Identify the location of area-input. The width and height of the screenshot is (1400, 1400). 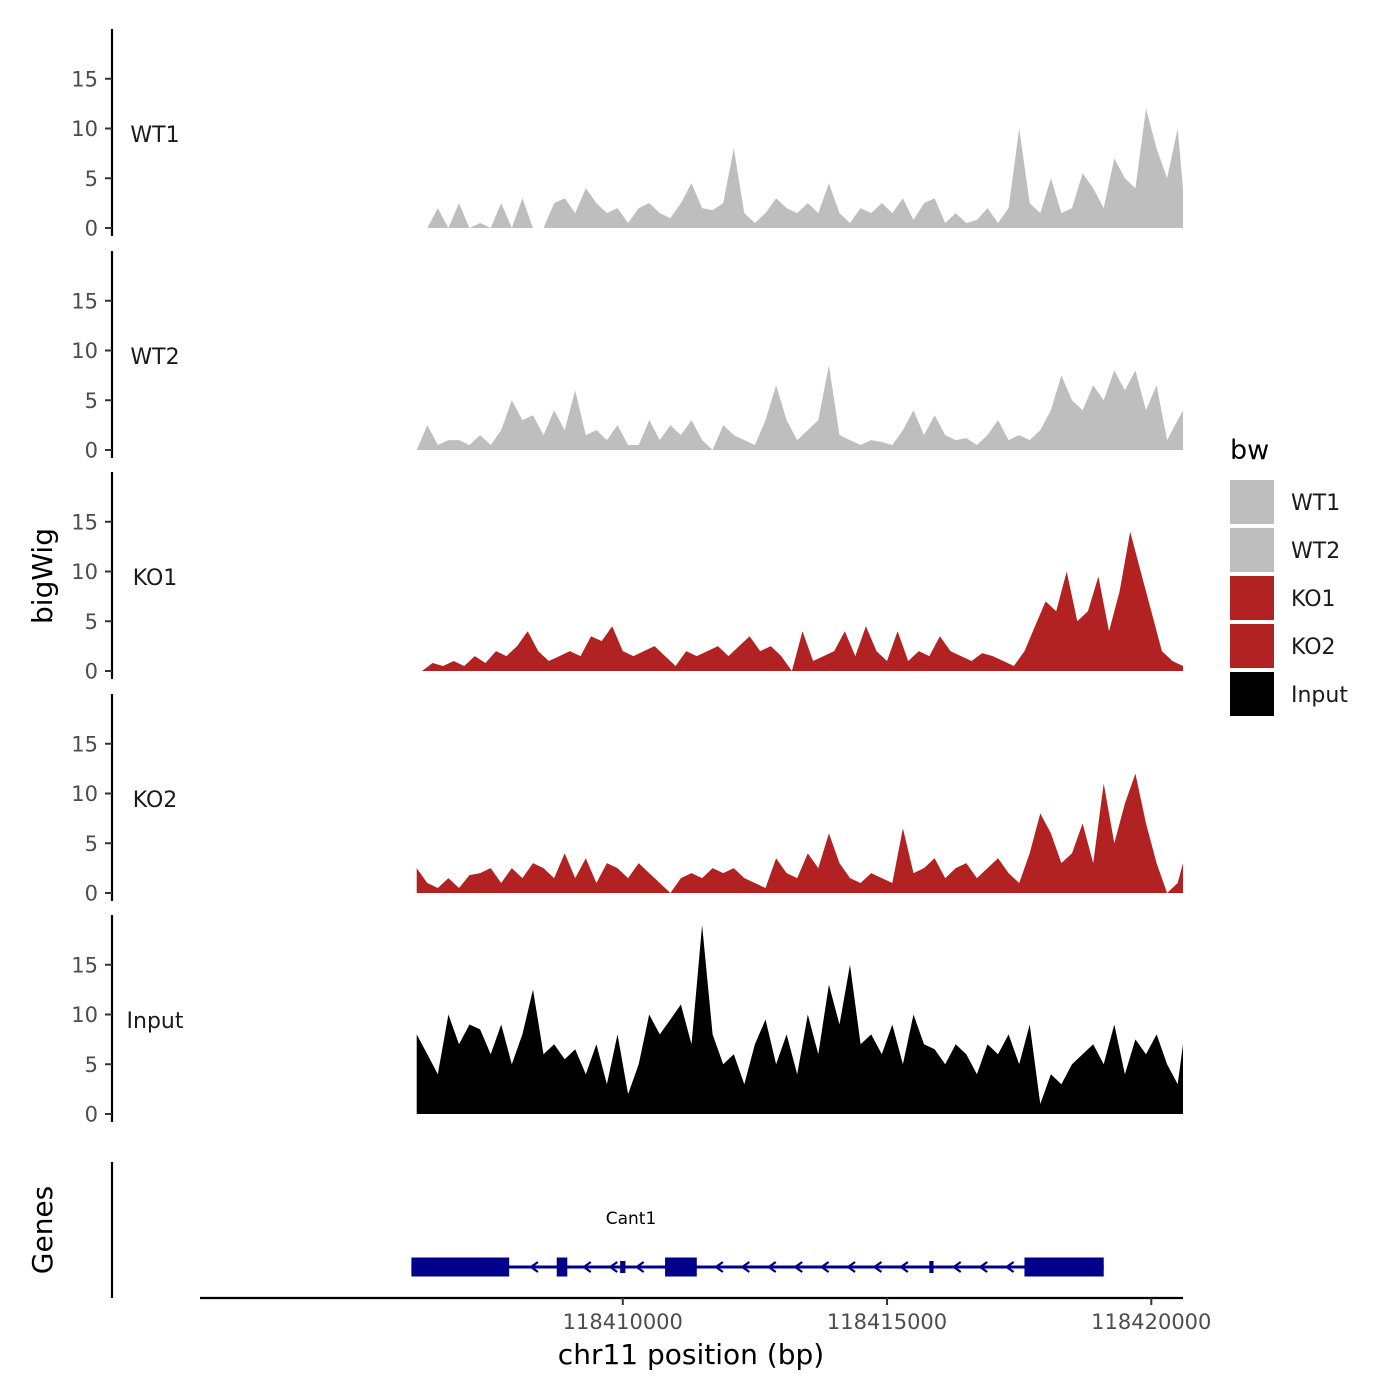
(799, 1019).